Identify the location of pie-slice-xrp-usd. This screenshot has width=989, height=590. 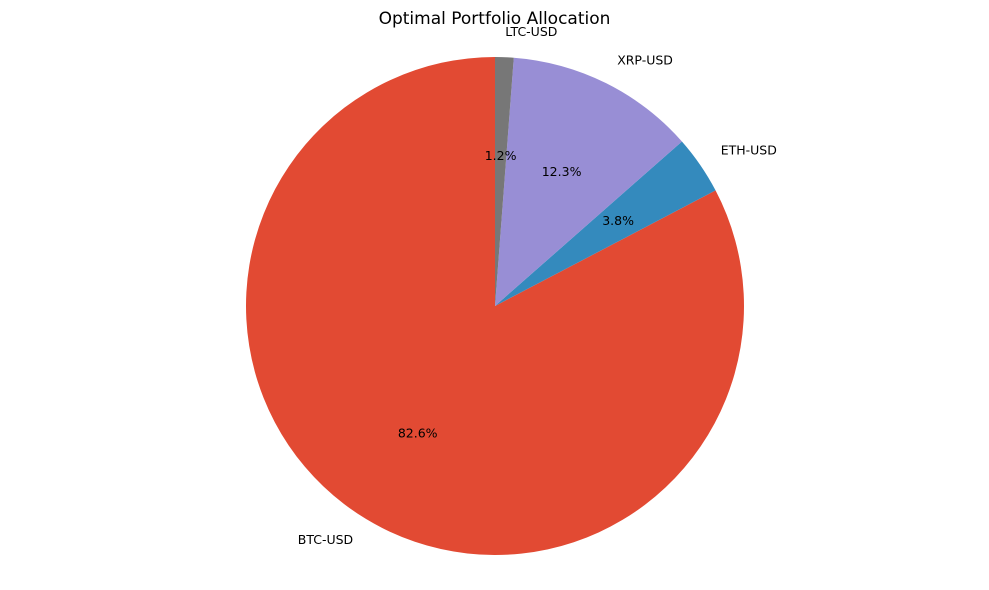
(588, 182).